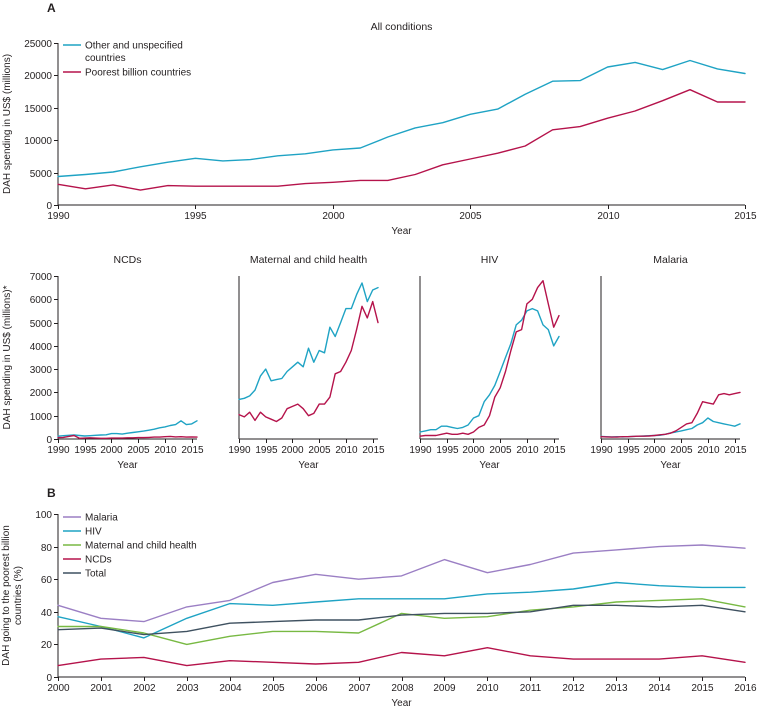  Describe the element at coordinates (49, 440) in the screenshot. I see `ncds-y-tick-label: 0` at that location.